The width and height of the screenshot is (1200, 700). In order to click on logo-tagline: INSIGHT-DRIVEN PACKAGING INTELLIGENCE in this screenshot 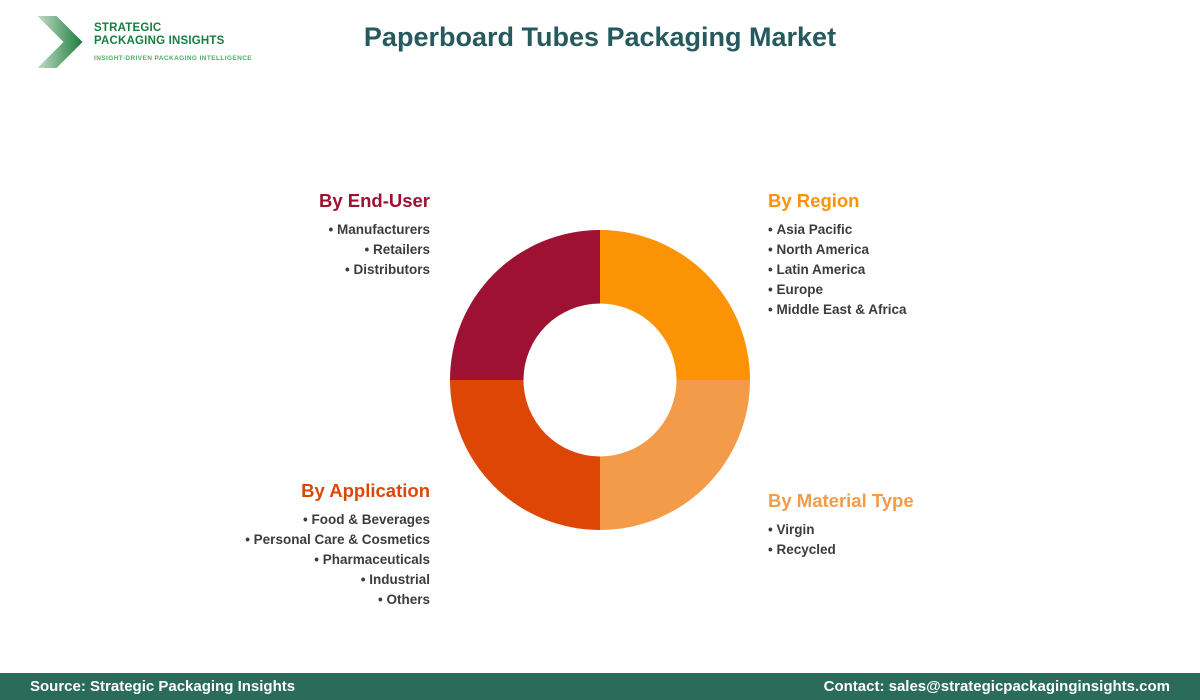, I will do `click(173, 58)`.